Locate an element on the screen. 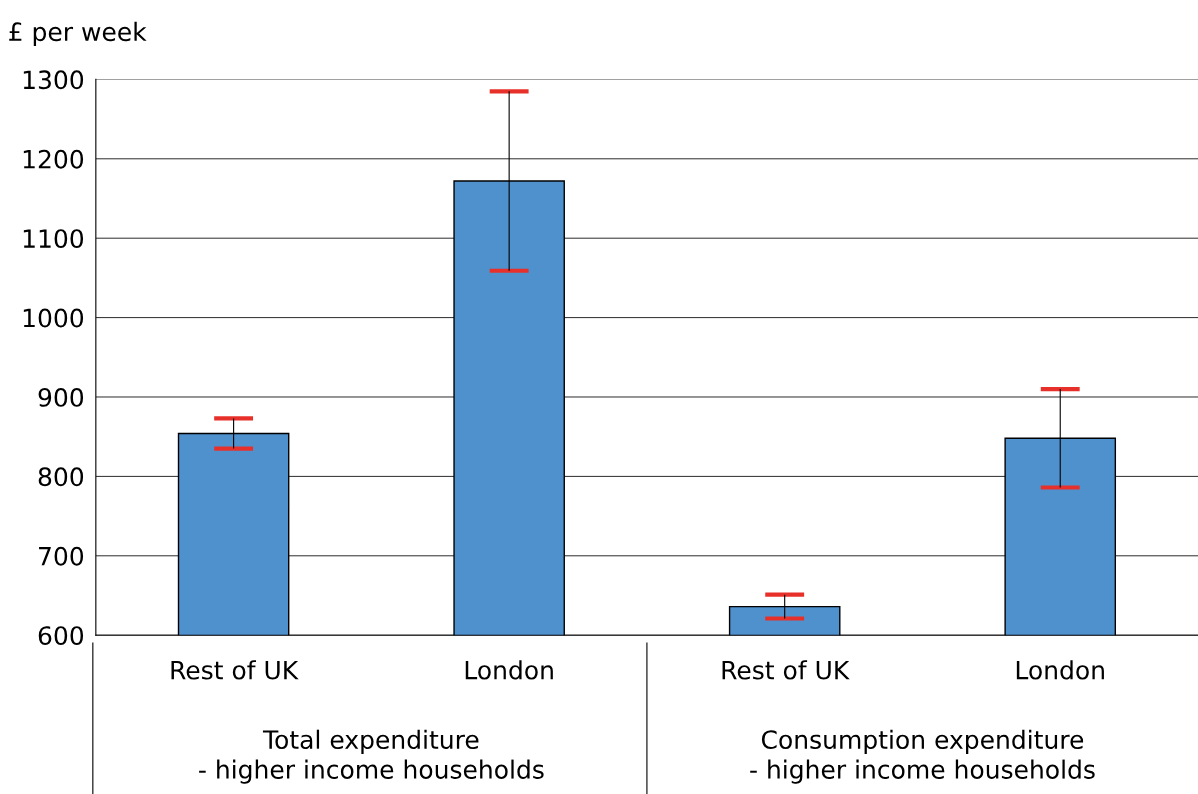 This screenshot has height=794, width=1198. text: Total expenditure - higher income households is located at coordinates (371, 756).